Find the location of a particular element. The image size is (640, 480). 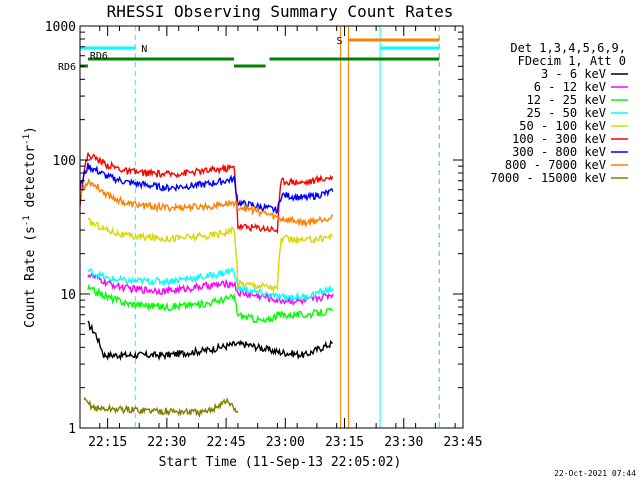

x-tick-label: 22:30 is located at coordinates (166, 442).